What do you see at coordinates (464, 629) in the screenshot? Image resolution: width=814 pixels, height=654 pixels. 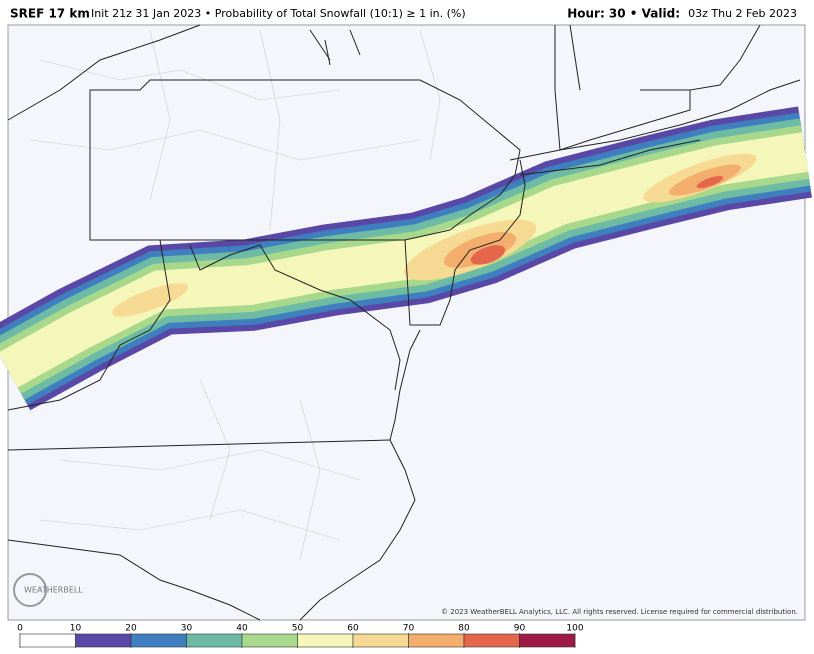 I see `colorbar-tick-label: 80` at bounding box center [464, 629].